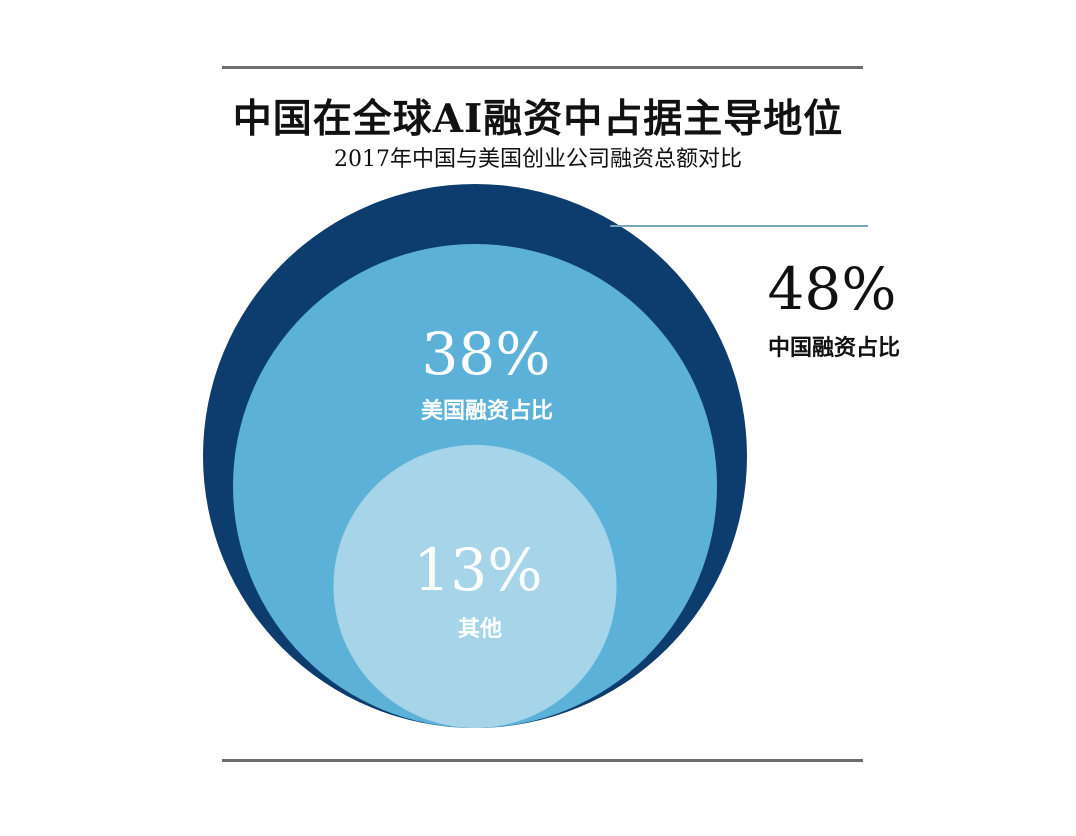  What do you see at coordinates (542, 67) in the screenshot?
I see `top-rule` at bounding box center [542, 67].